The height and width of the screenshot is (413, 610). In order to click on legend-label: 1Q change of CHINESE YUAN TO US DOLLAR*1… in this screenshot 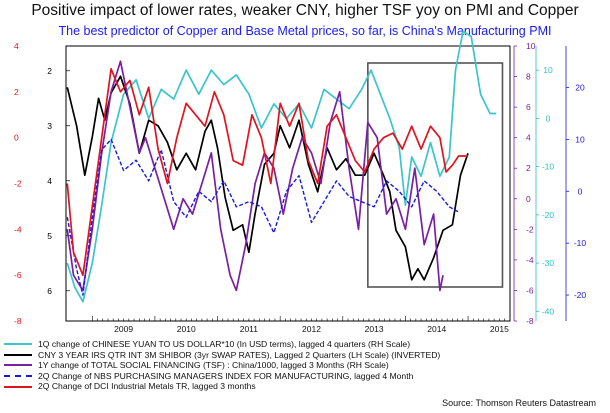, I will do `click(224, 344)`.